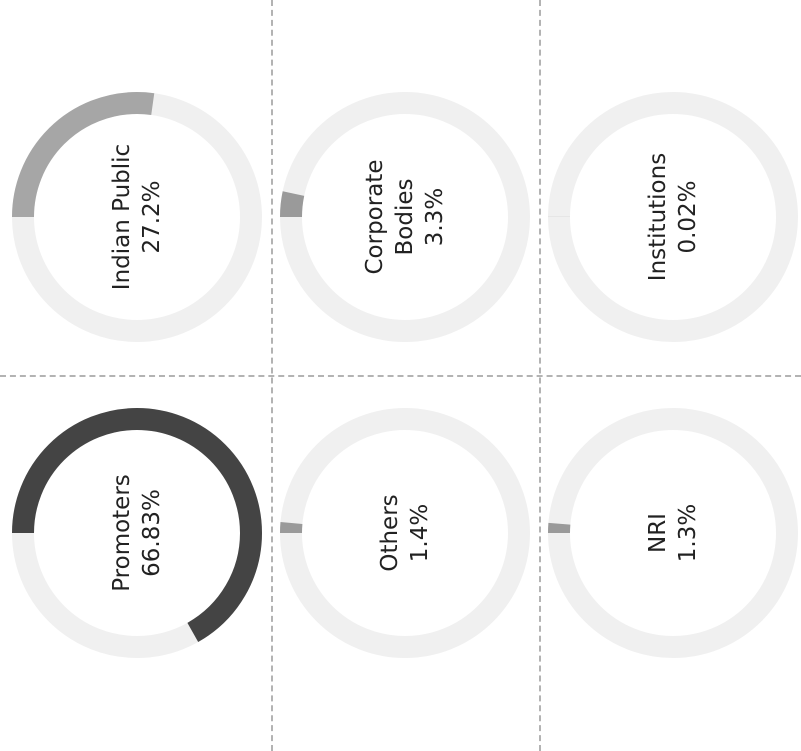 The height and width of the screenshot is (751, 801). Describe the element at coordinates (435, 217) in the screenshot. I see `share-value: 3.3%` at that location.